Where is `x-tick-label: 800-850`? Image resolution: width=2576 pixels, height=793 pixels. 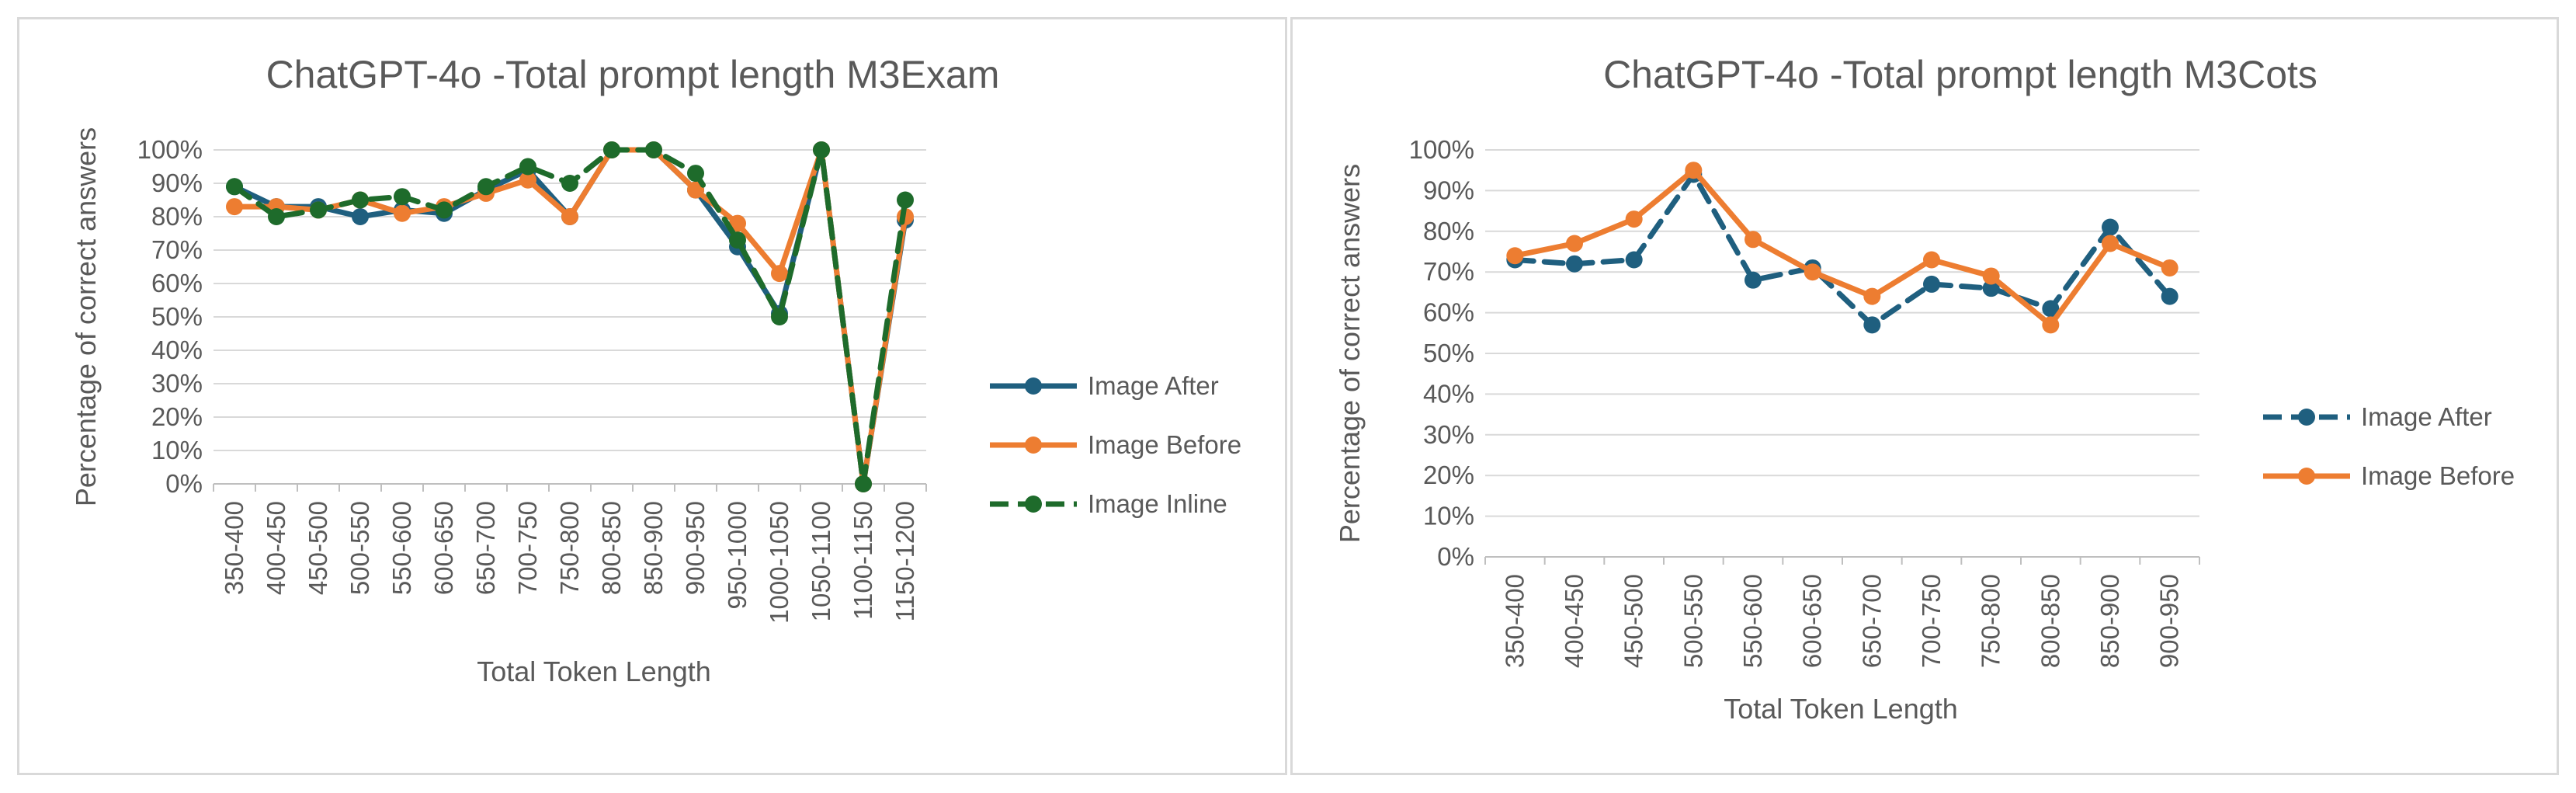
x-tick-label: 800-850 is located at coordinates (611, 548).